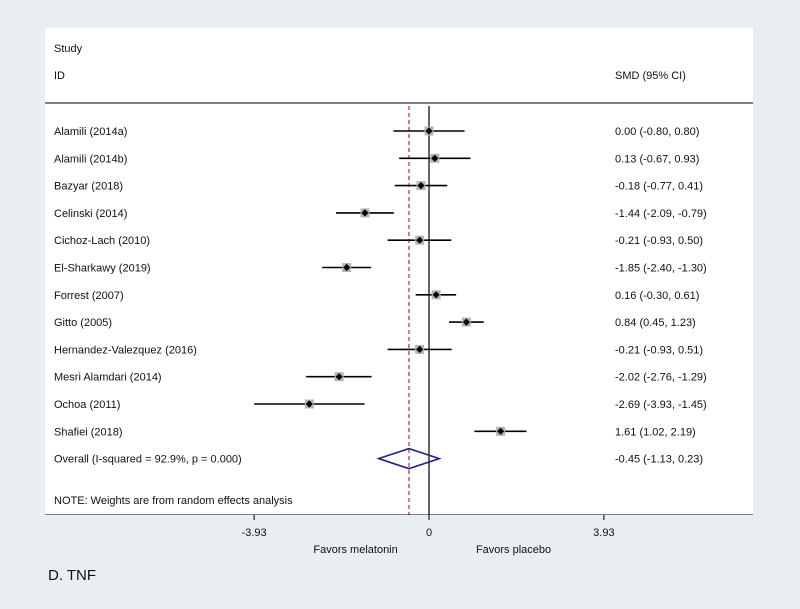  I want to click on x-tick-label: 3.93, so click(603, 533).